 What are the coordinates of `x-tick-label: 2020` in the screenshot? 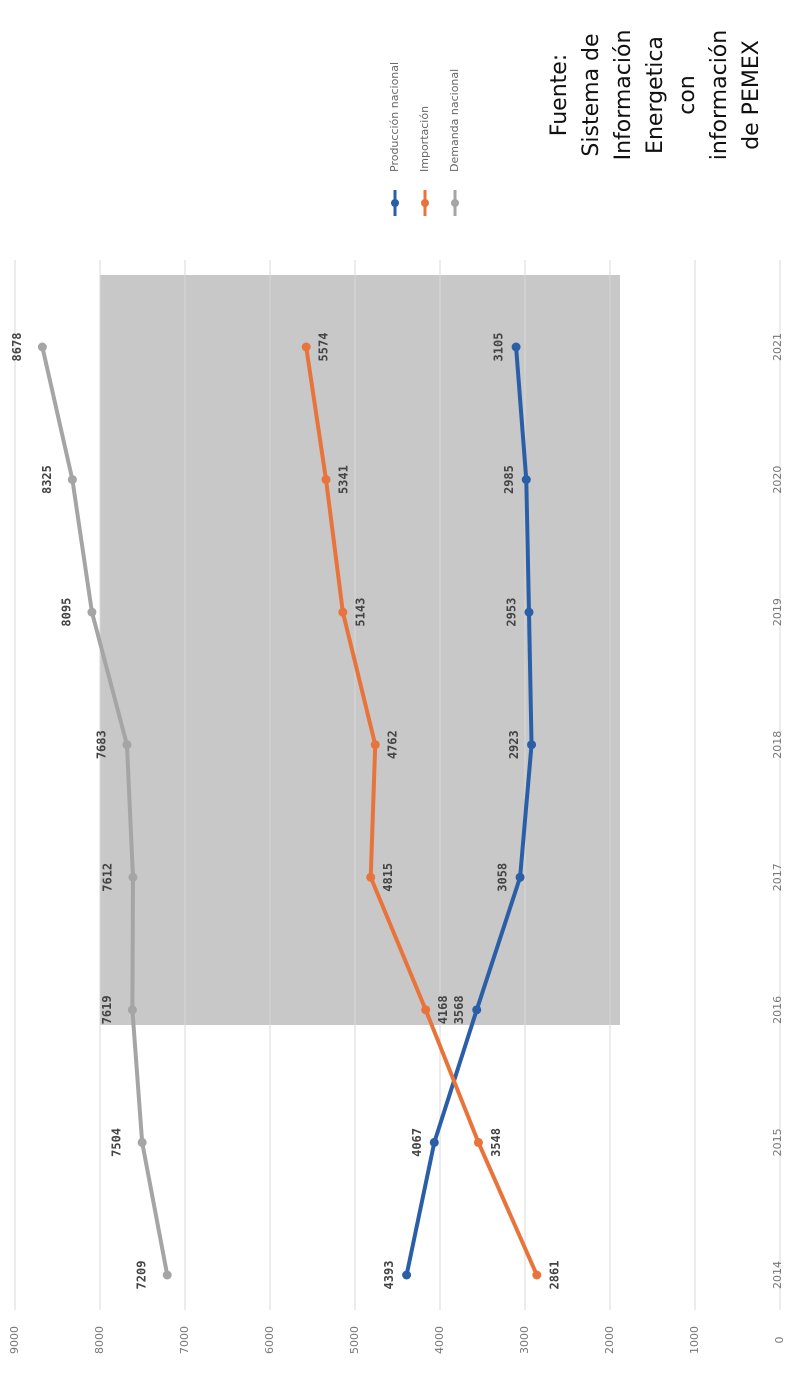 It's located at (777, 480).